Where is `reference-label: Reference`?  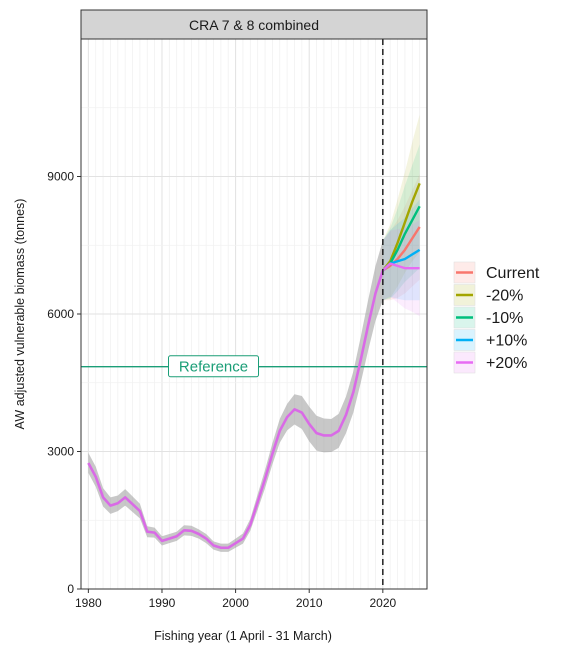 reference-label: Reference is located at coordinates (213, 367).